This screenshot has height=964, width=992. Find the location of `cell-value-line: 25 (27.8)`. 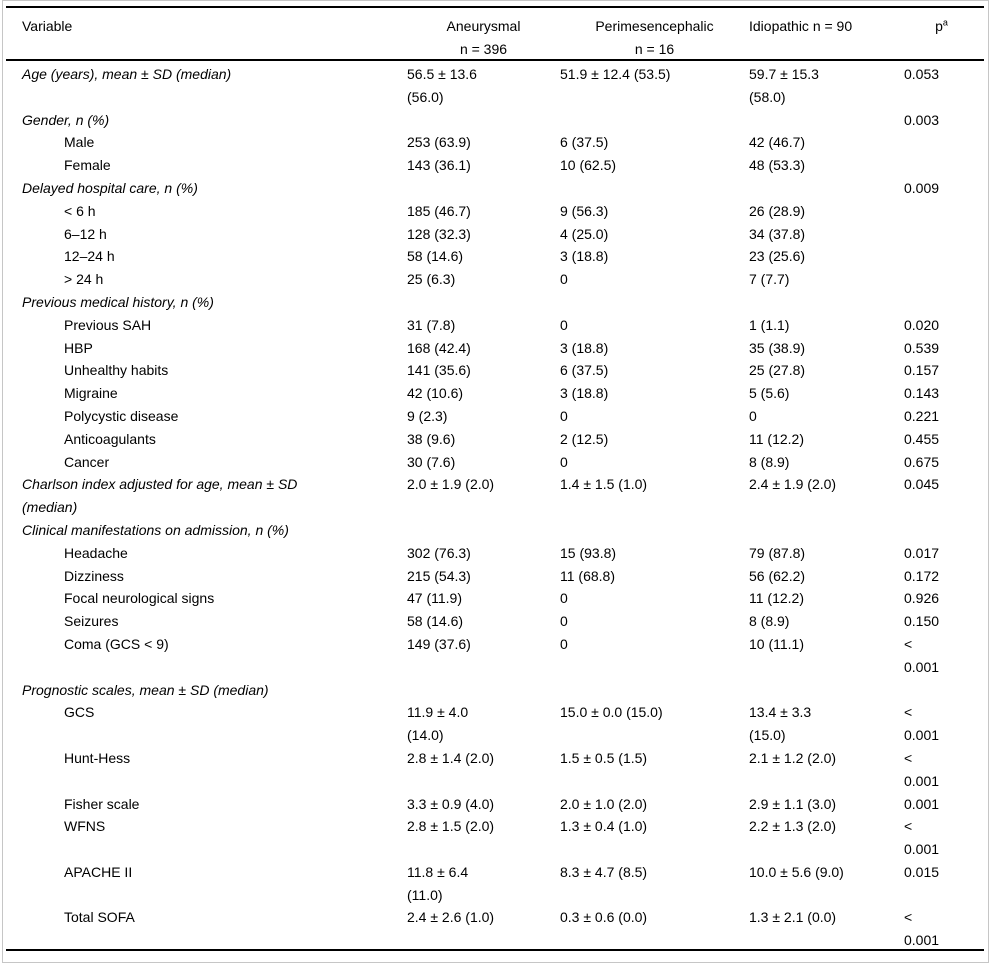

cell-value-line: 25 (27.8) is located at coordinates (777, 370).